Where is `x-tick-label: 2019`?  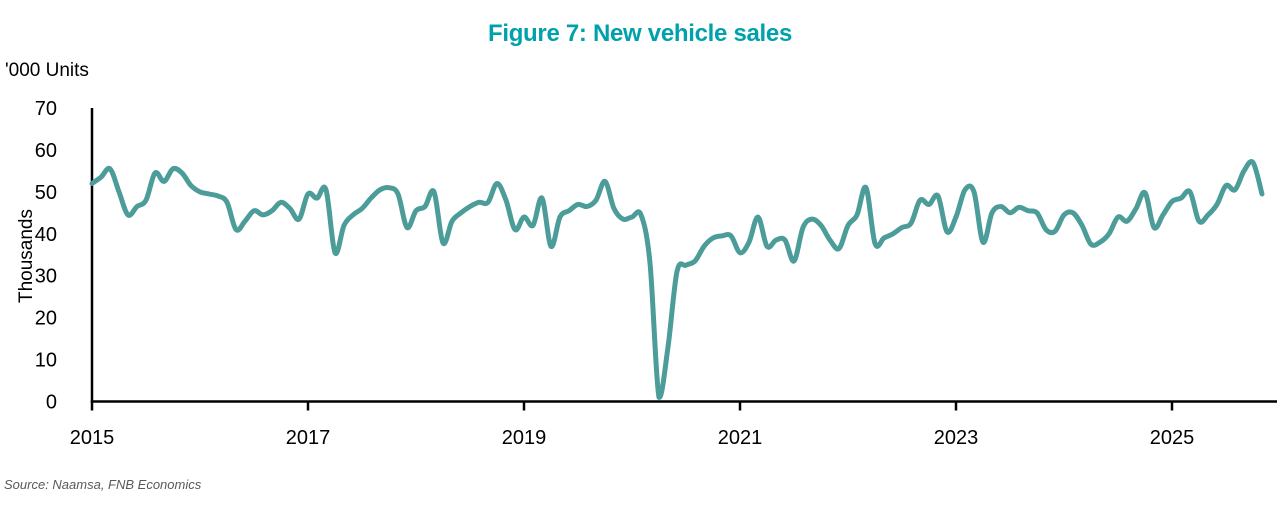
x-tick-label: 2019 is located at coordinates (524, 438).